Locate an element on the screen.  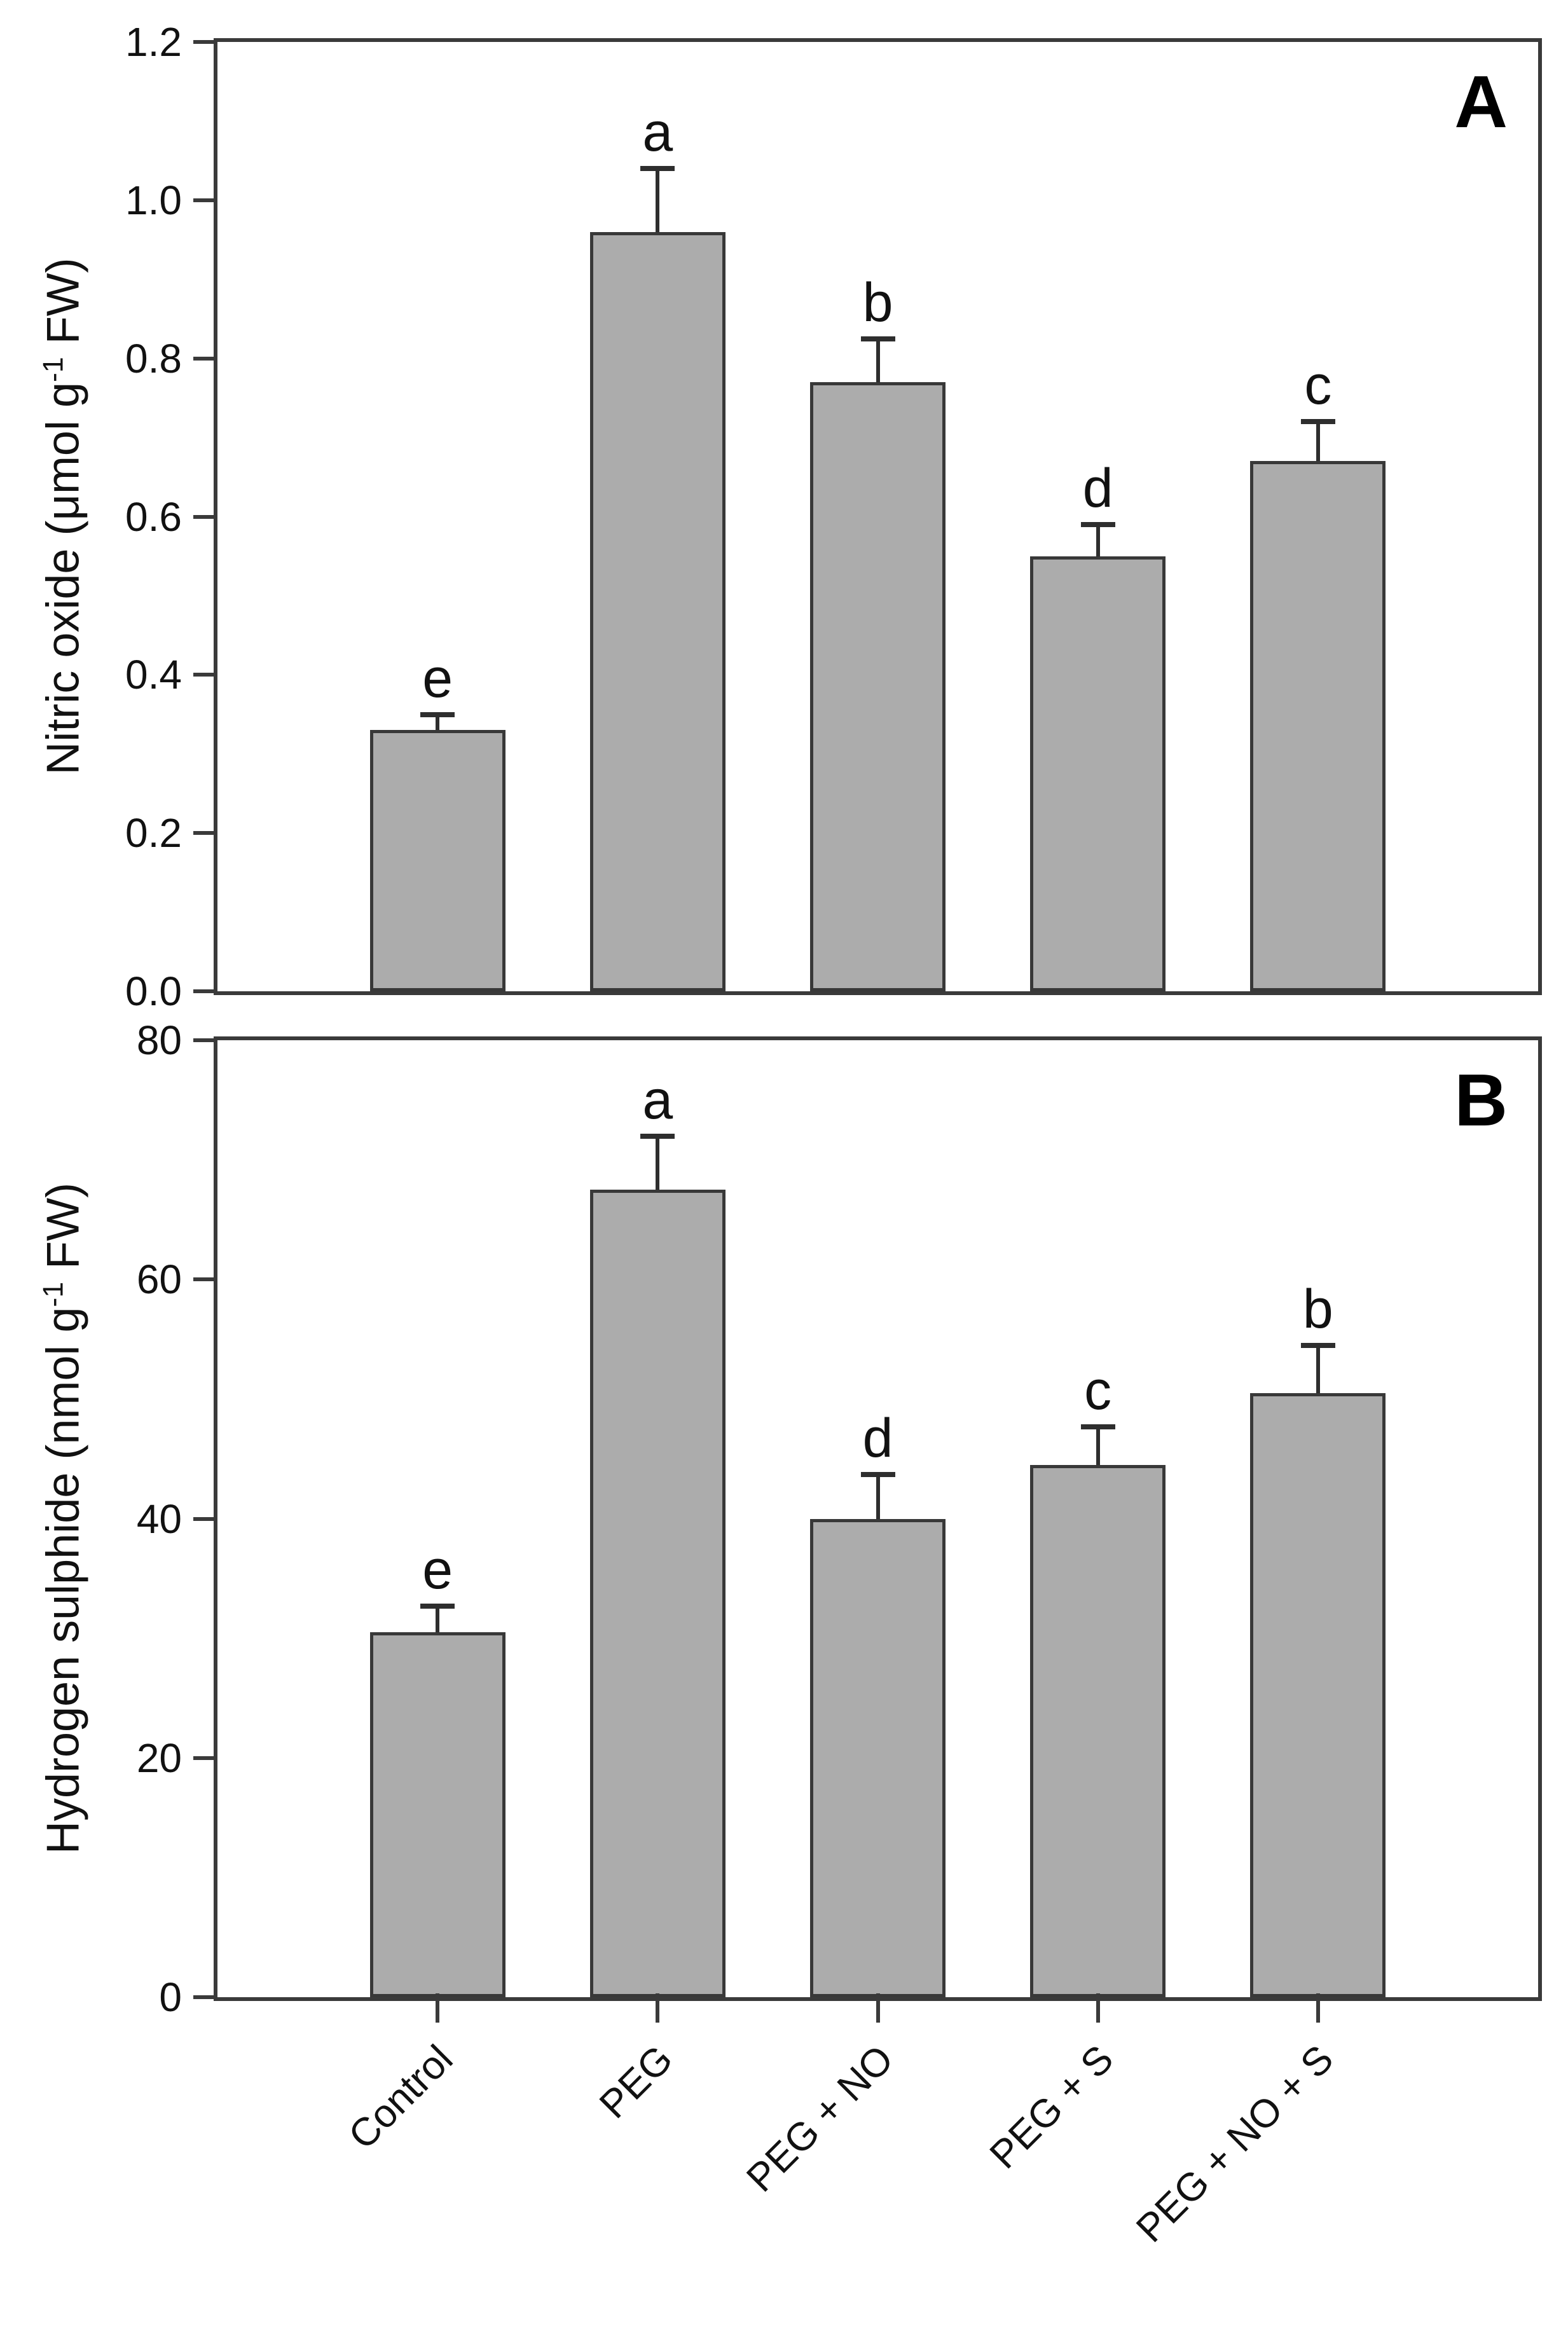
y-tick-label-0.8: 0.8 is located at coordinates (153, 358).